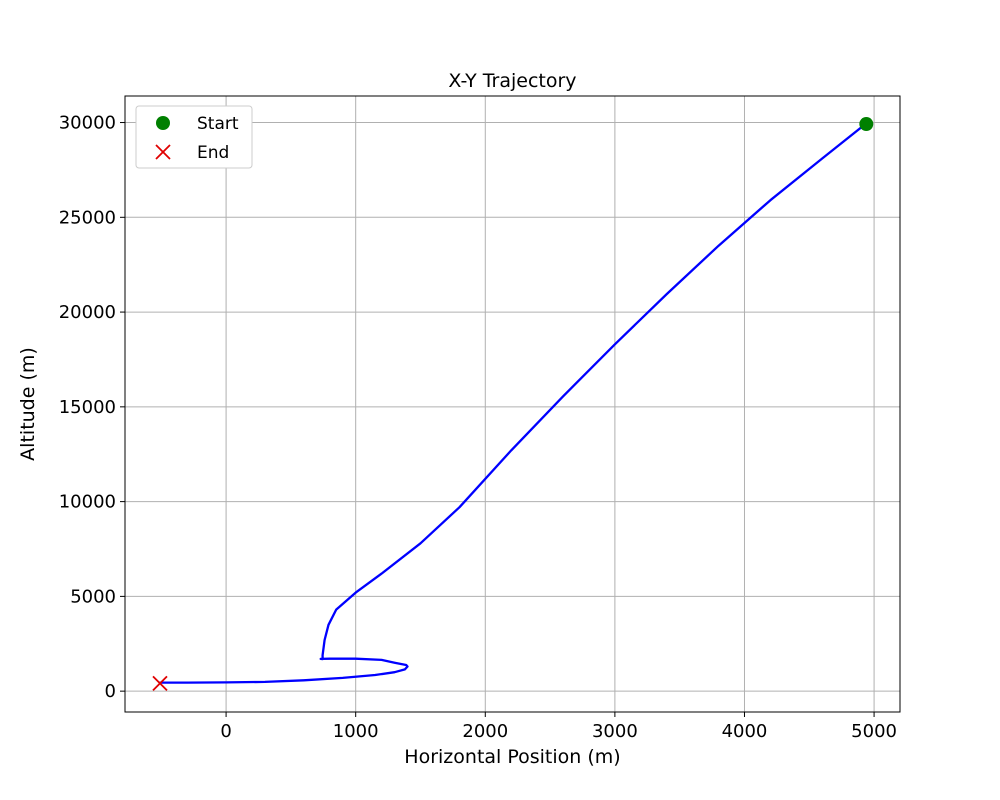  I want to click on y-tick-label: 10000, so click(87, 502).